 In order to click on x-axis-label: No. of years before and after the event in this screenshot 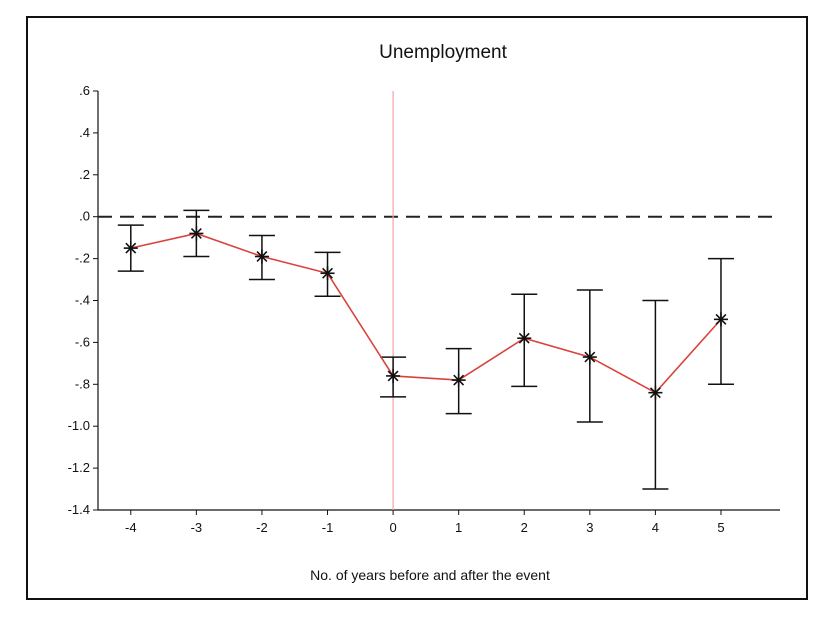, I will do `click(430, 575)`.